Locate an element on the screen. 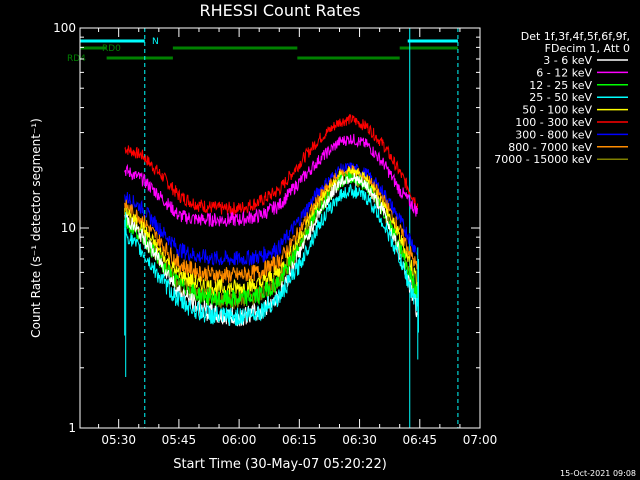  legend-label: 25 - 50 keV is located at coordinates (560, 97).